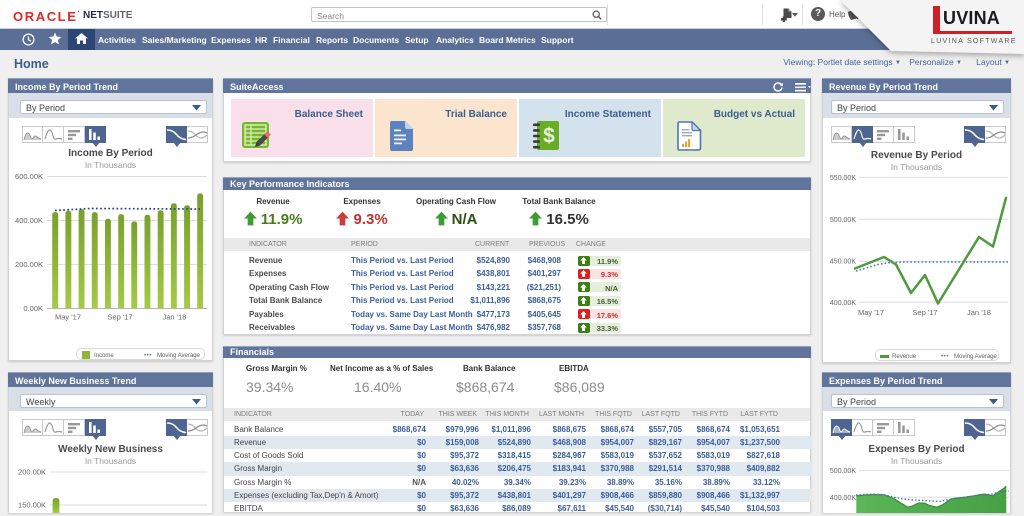 Image resolution: width=1024 pixels, height=516 pixels. I want to click on svg-text: 550.00K, so click(843, 178).